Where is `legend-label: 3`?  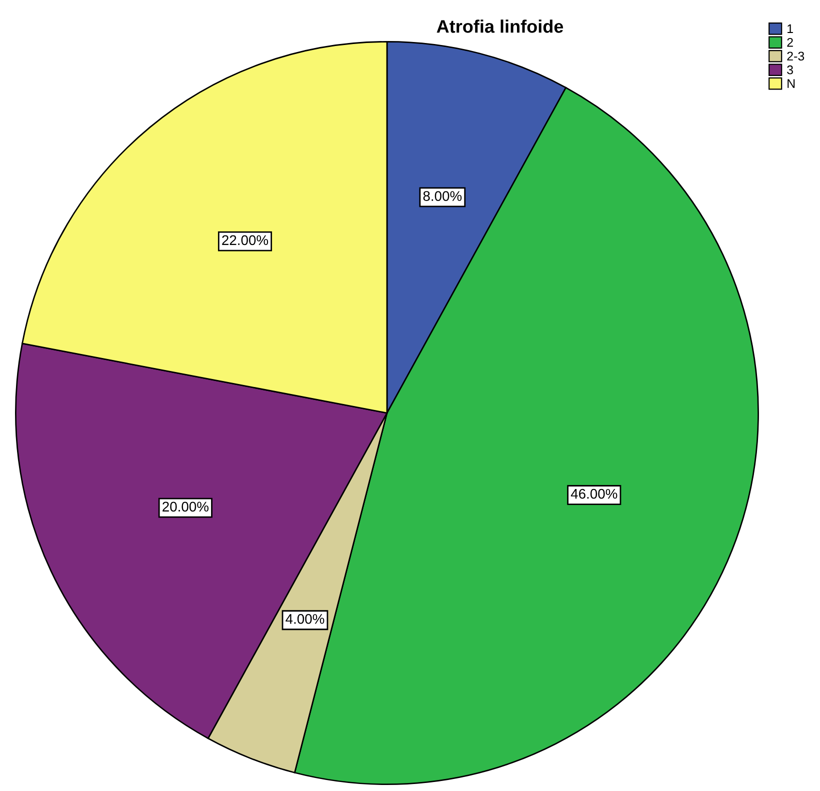 legend-label: 3 is located at coordinates (790, 69).